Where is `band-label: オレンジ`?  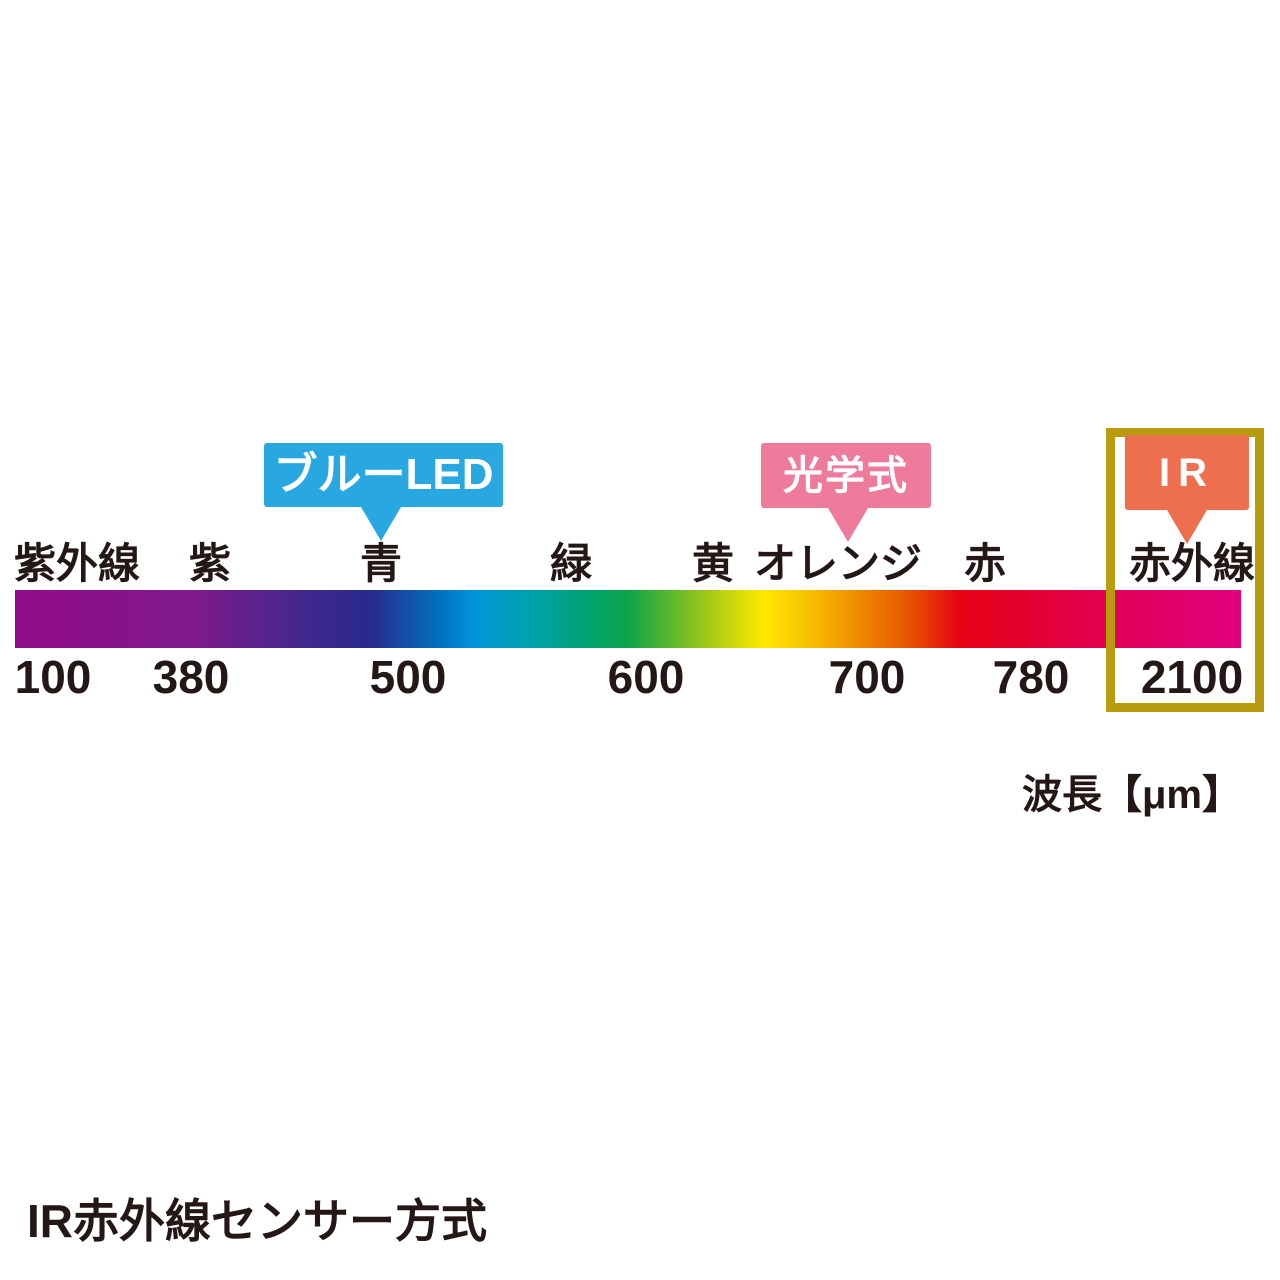 band-label: オレンジ is located at coordinates (838, 563).